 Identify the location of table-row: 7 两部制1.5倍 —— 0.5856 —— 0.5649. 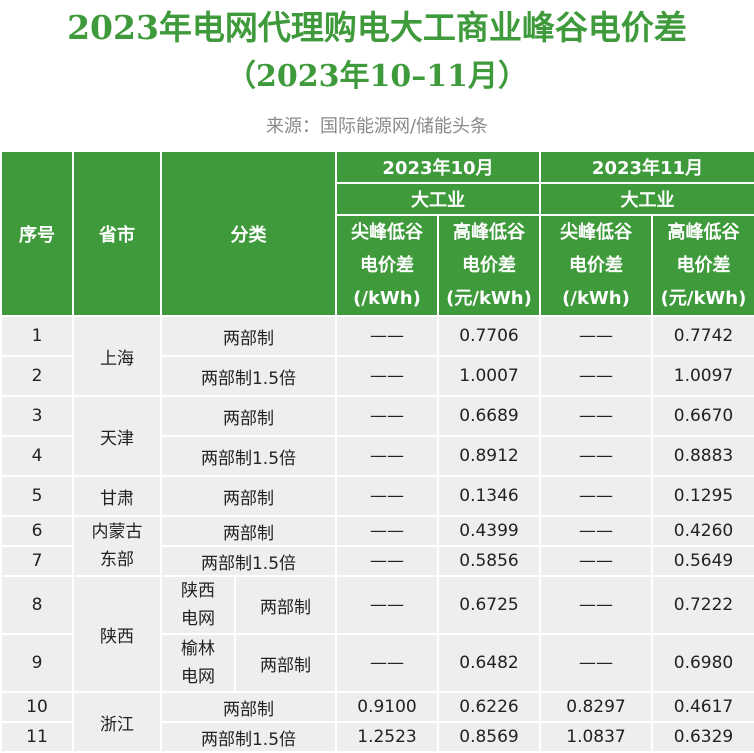
(377, 561).